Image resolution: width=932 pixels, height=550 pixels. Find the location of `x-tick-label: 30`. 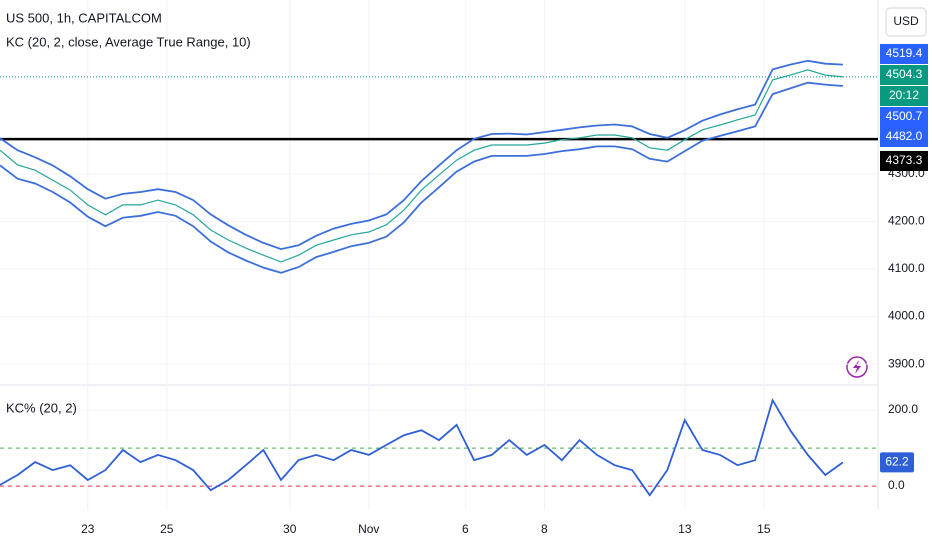

x-tick-label: 30 is located at coordinates (290, 529).